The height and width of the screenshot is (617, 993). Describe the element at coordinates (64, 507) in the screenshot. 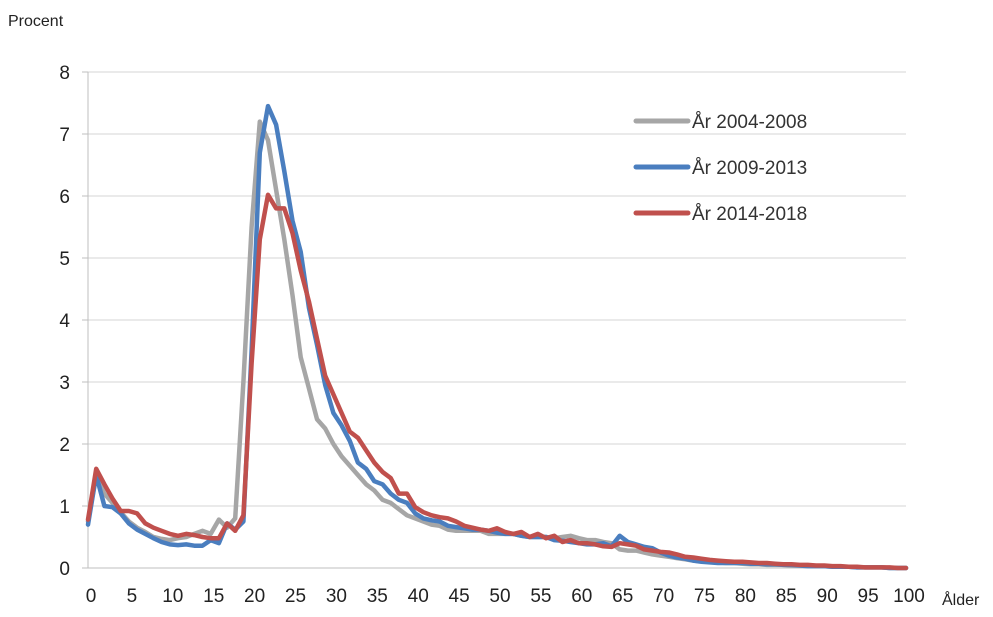

I see `y-tick-label: 1` at that location.